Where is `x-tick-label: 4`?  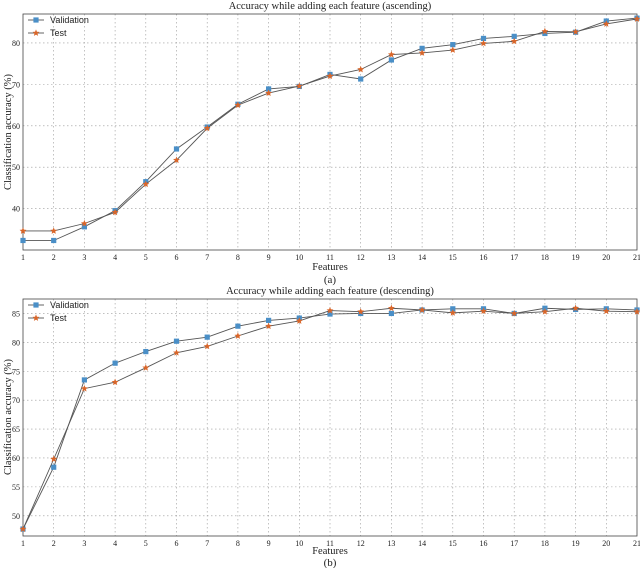
x-tick-label: 4 is located at coordinates (115, 543).